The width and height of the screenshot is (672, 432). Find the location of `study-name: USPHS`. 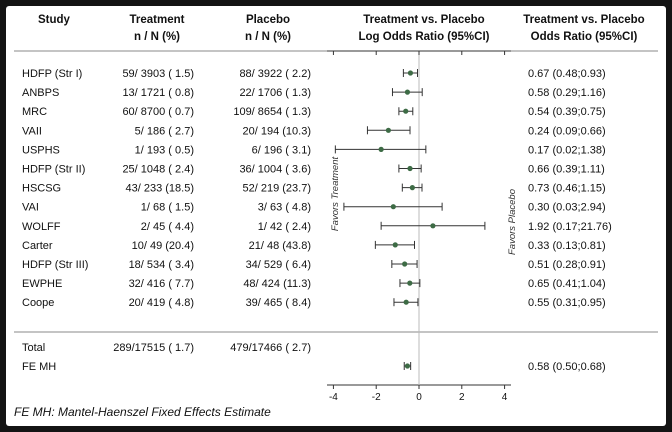

study-name: USPHS is located at coordinates (41, 150).